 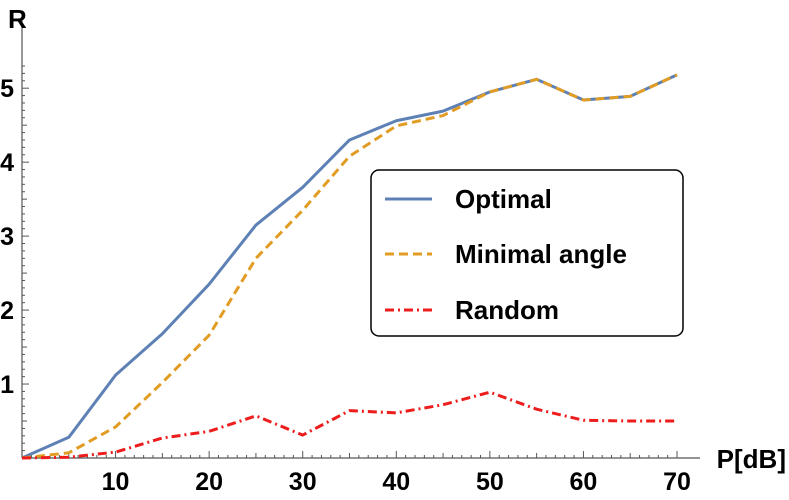 I want to click on legend-label-minimal-angle: Minimal angle, so click(x=541, y=254).